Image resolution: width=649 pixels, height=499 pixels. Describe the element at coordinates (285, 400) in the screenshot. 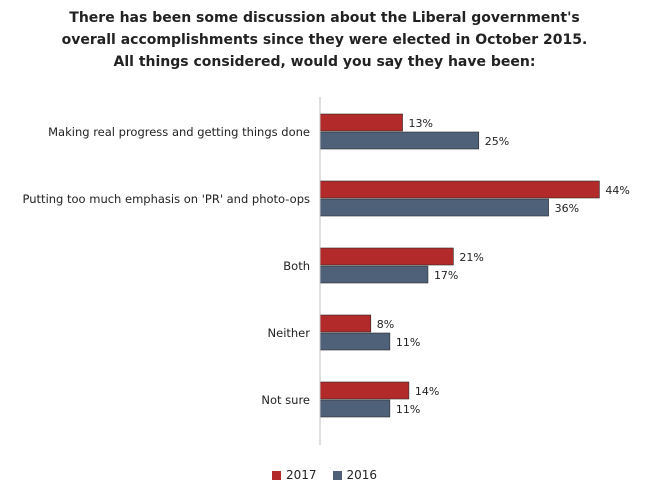

I see `category-label: Not sure` at that location.